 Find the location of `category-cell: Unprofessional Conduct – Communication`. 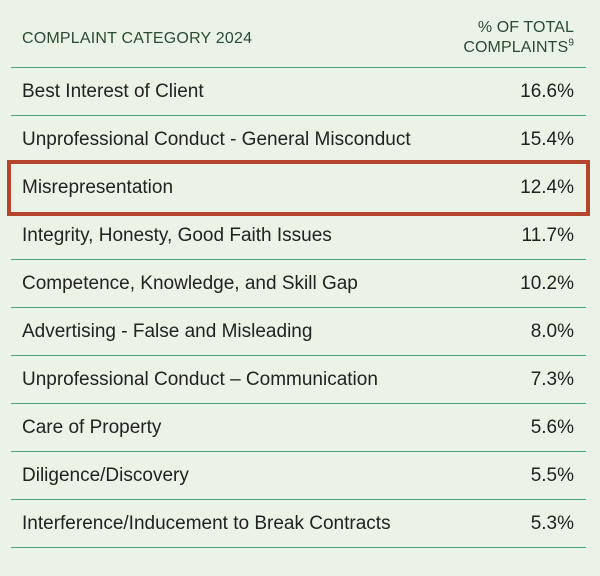

category-cell: Unprofessional Conduct – Communication is located at coordinates (200, 379).